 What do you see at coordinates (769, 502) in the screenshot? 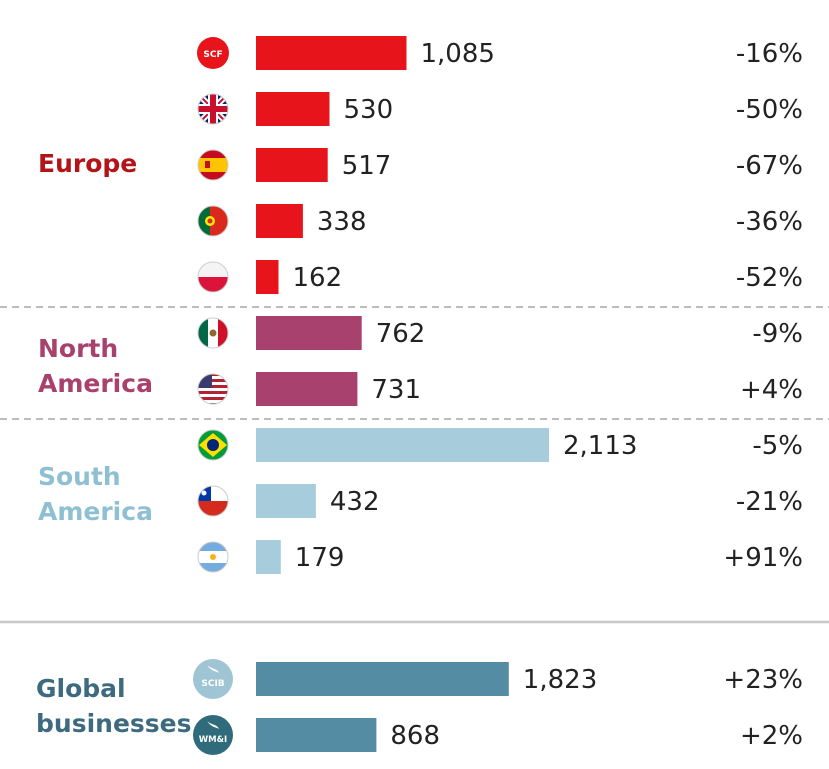
I see `change-label-chile: -21%` at bounding box center [769, 502].